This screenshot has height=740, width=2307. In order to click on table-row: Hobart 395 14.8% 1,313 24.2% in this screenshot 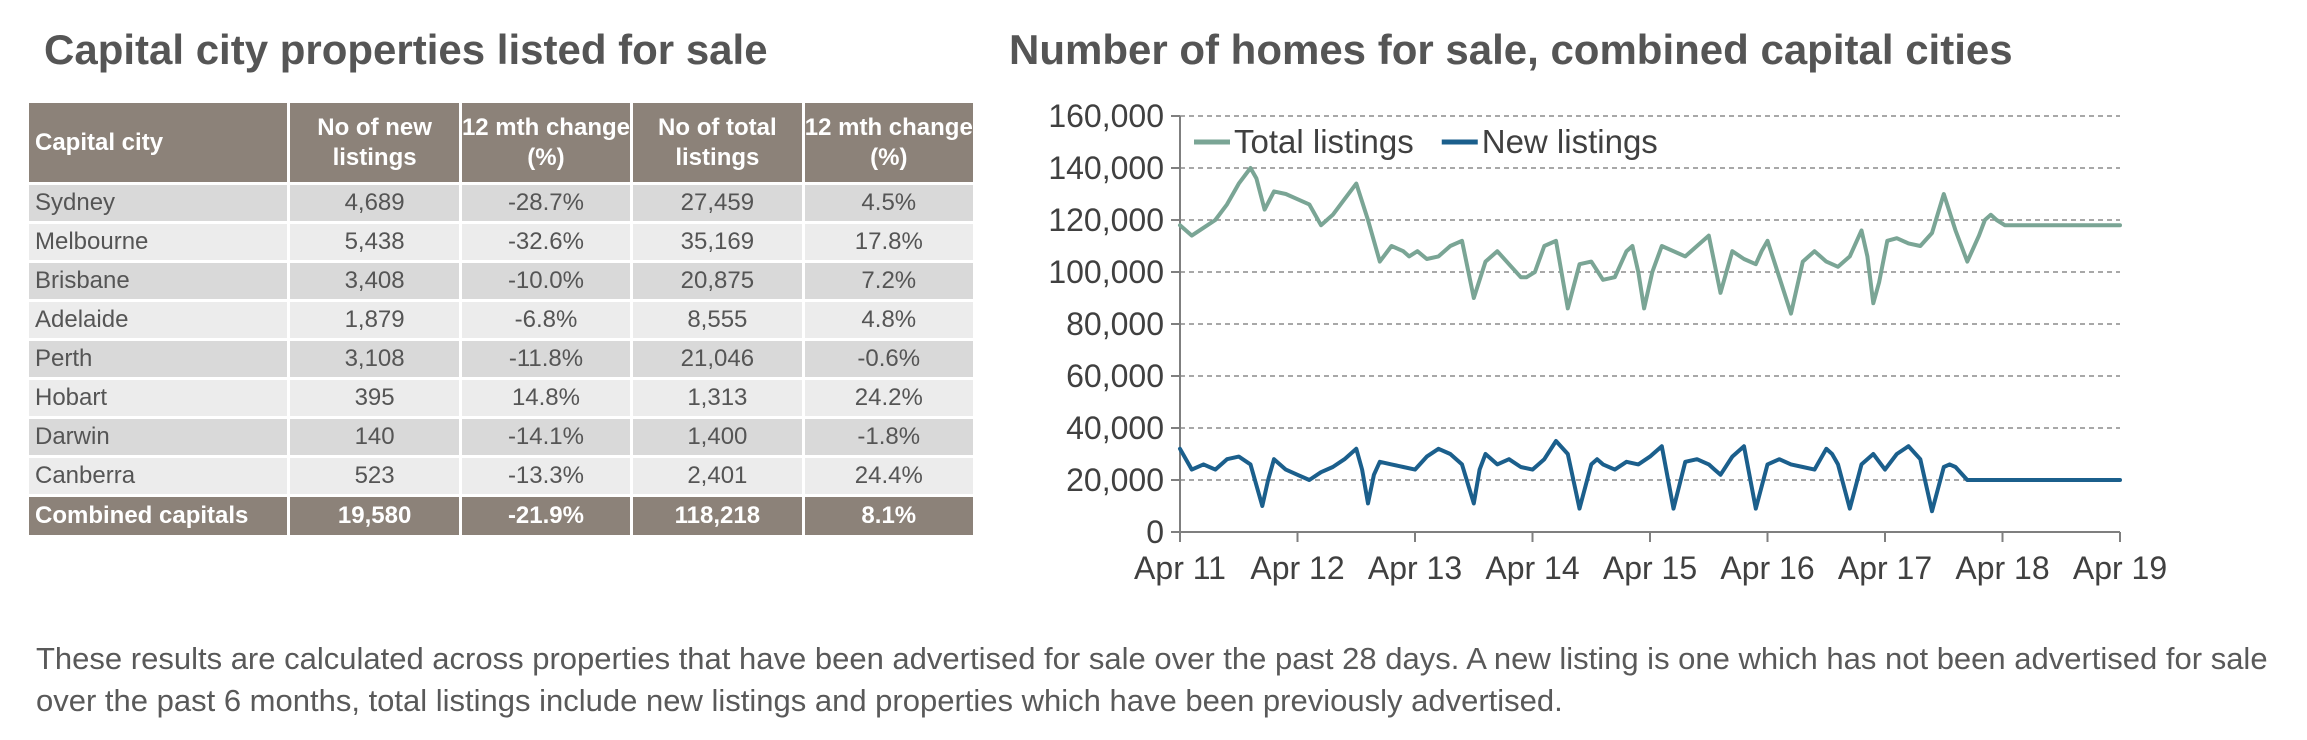, I will do `click(501, 398)`.